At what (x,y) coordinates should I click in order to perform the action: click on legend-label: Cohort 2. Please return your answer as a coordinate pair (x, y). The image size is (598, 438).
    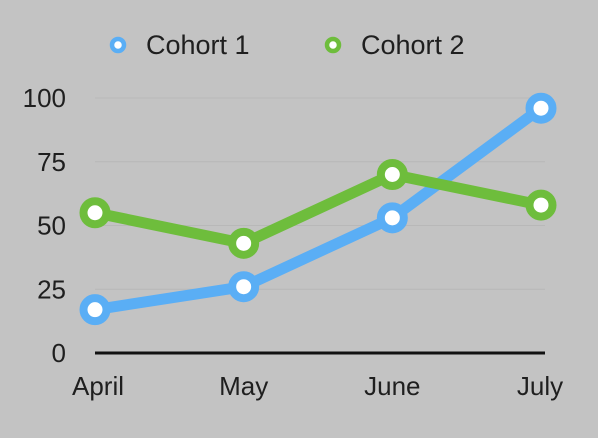
    Looking at the image, I should click on (413, 45).